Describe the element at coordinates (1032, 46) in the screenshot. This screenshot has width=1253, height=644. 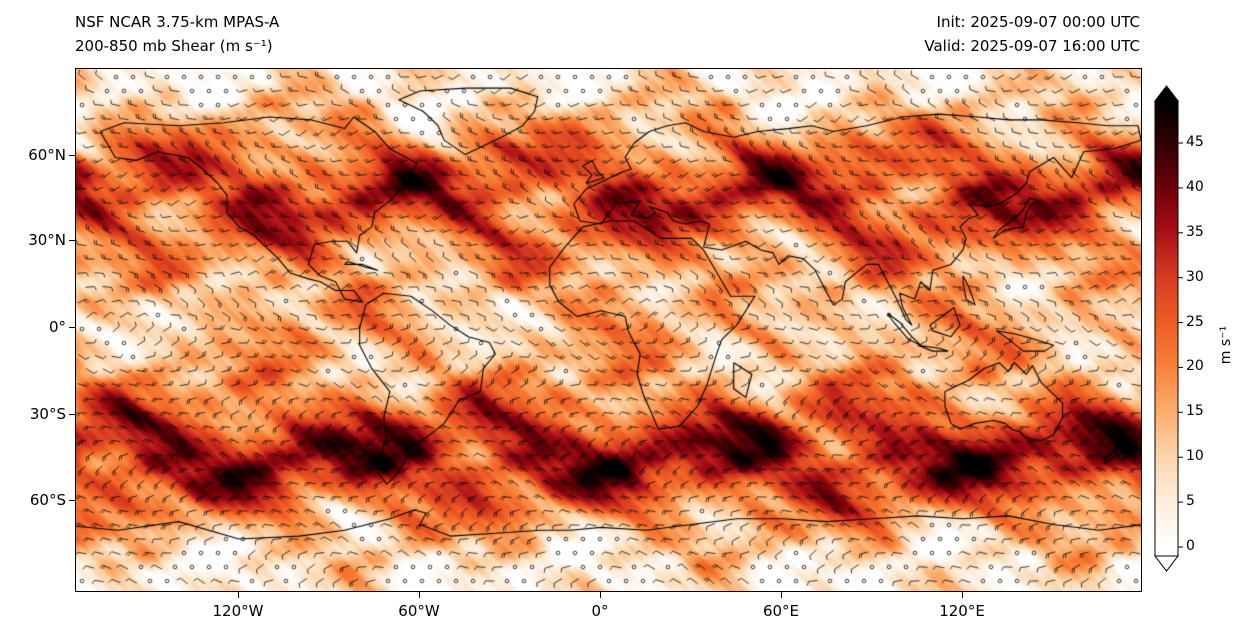
I see `valid-time-label: Valid: 2025-09-07 16:00 UTC` at that location.